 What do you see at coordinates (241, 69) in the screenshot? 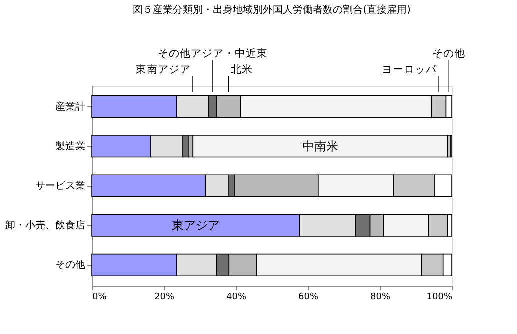
I see `series-label: 北米` at bounding box center [241, 69].